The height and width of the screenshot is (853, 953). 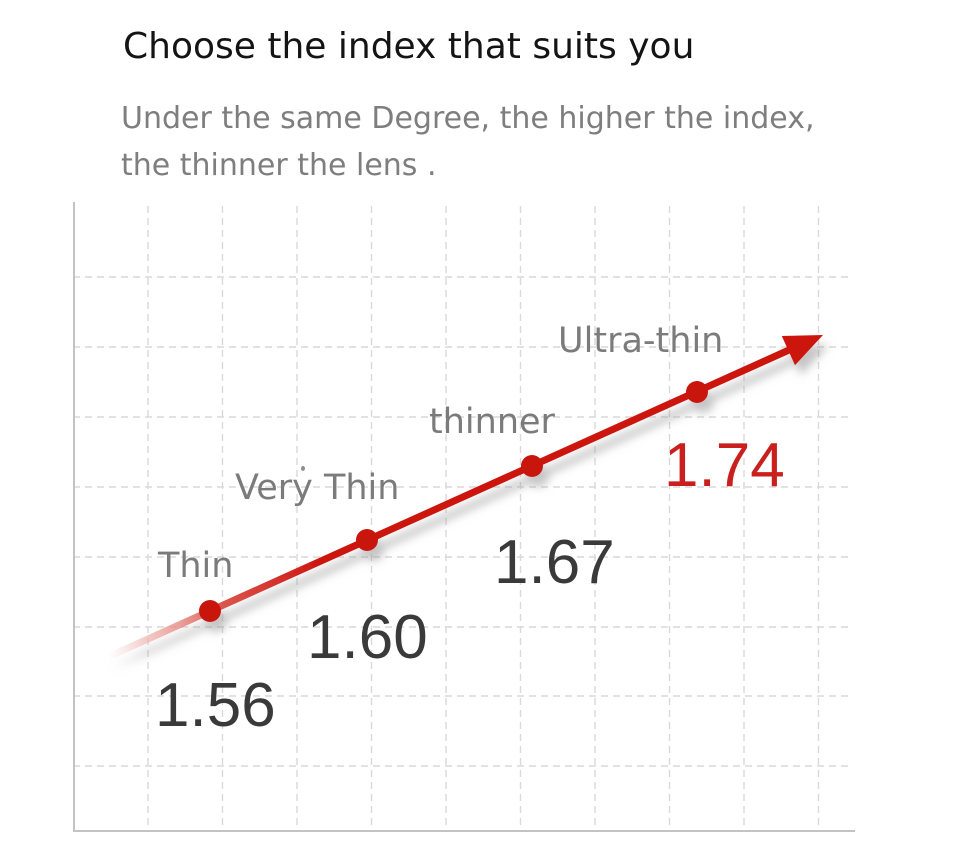 What do you see at coordinates (409, 46) in the screenshot?
I see `page-title: Choose the index that suits you` at bounding box center [409, 46].